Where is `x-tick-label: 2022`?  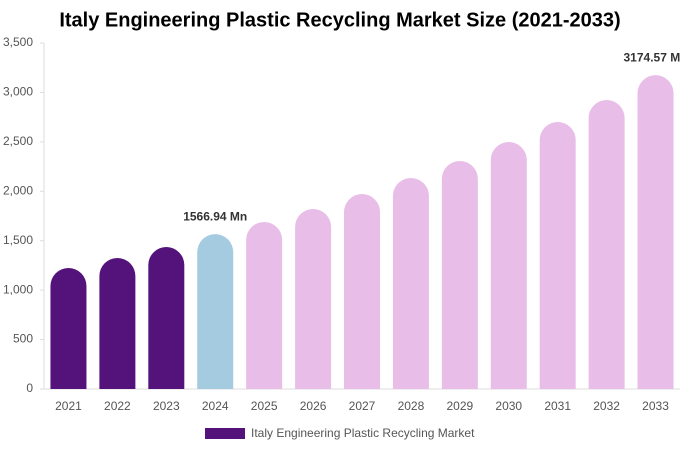 x-tick-label: 2022 is located at coordinates (117, 406).